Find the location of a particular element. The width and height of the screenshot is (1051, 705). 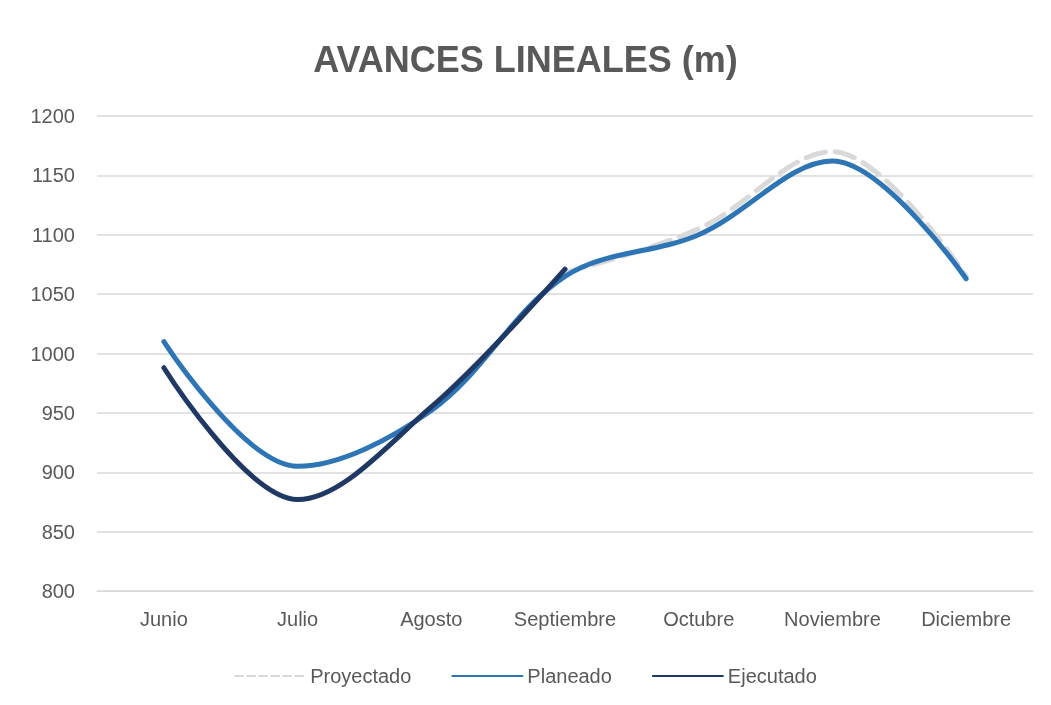

y-tick-label: 1000 is located at coordinates (52, 353).